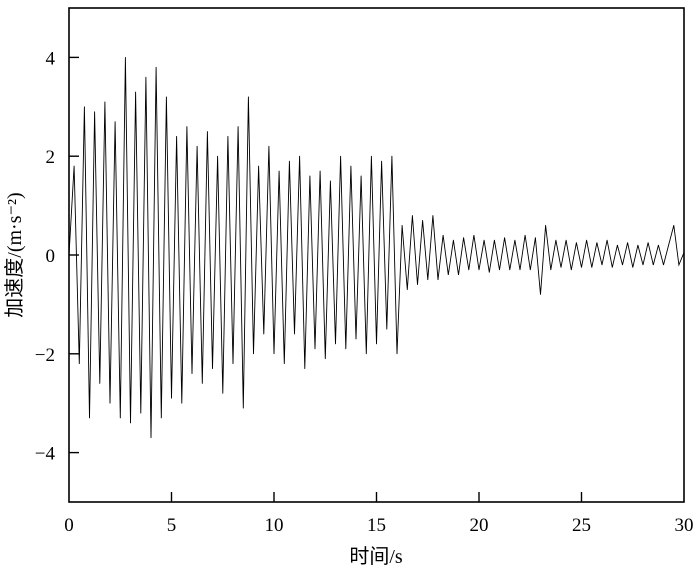 The height and width of the screenshot is (571, 700). Describe the element at coordinates (45, 454) in the screenshot. I see `y-tick-label: −4` at that location.